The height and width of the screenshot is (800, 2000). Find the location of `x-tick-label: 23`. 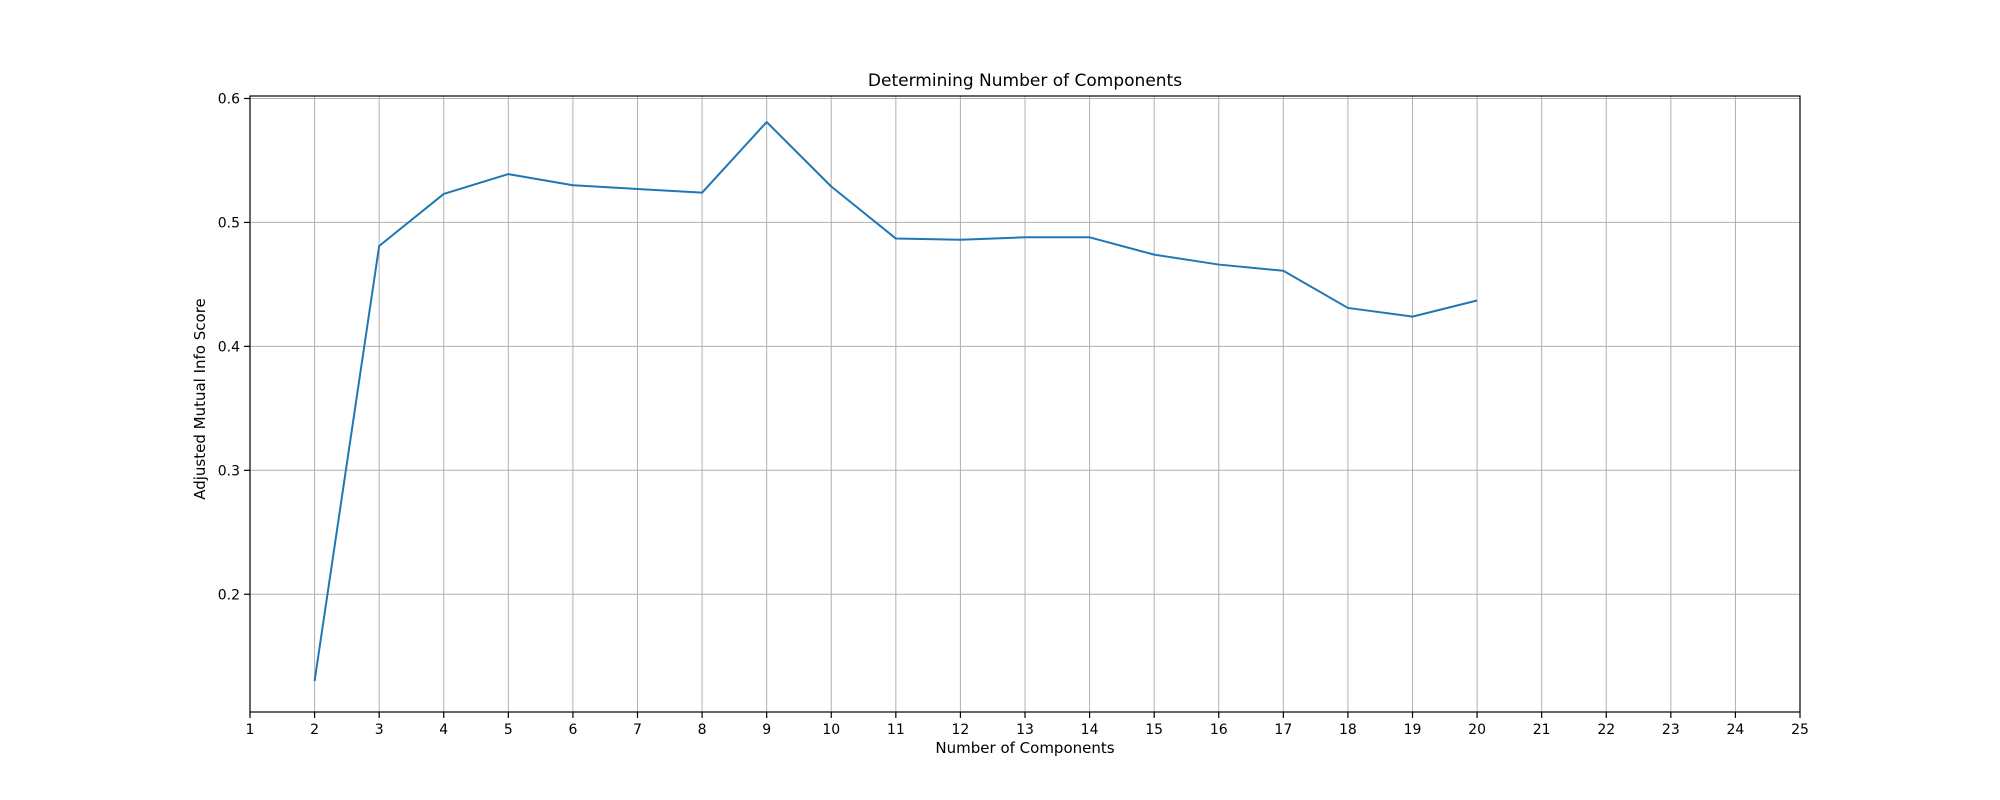

x-tick-label: 23 is located at coordinates (1671, 730).